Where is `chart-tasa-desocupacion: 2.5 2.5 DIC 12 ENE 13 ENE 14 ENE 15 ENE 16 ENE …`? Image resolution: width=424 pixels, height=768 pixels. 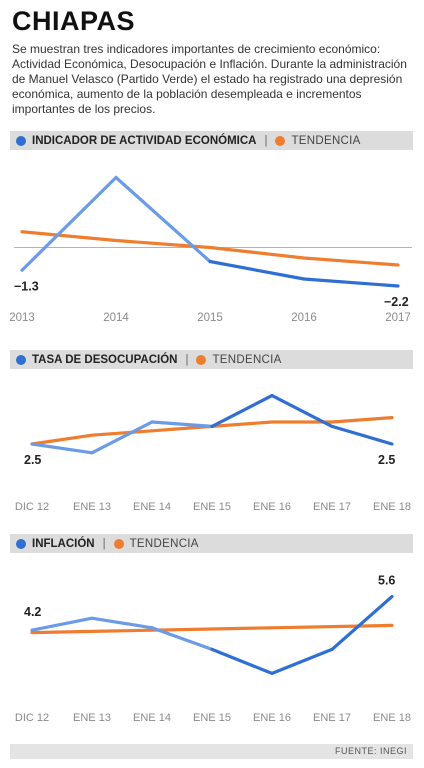
chart-tasa-desocupacion: 2.5 2.5 DIC 12 ENE 13 ENE 14 ENE 15 ENE 16 ENE … is located at coordinates (213, 453).